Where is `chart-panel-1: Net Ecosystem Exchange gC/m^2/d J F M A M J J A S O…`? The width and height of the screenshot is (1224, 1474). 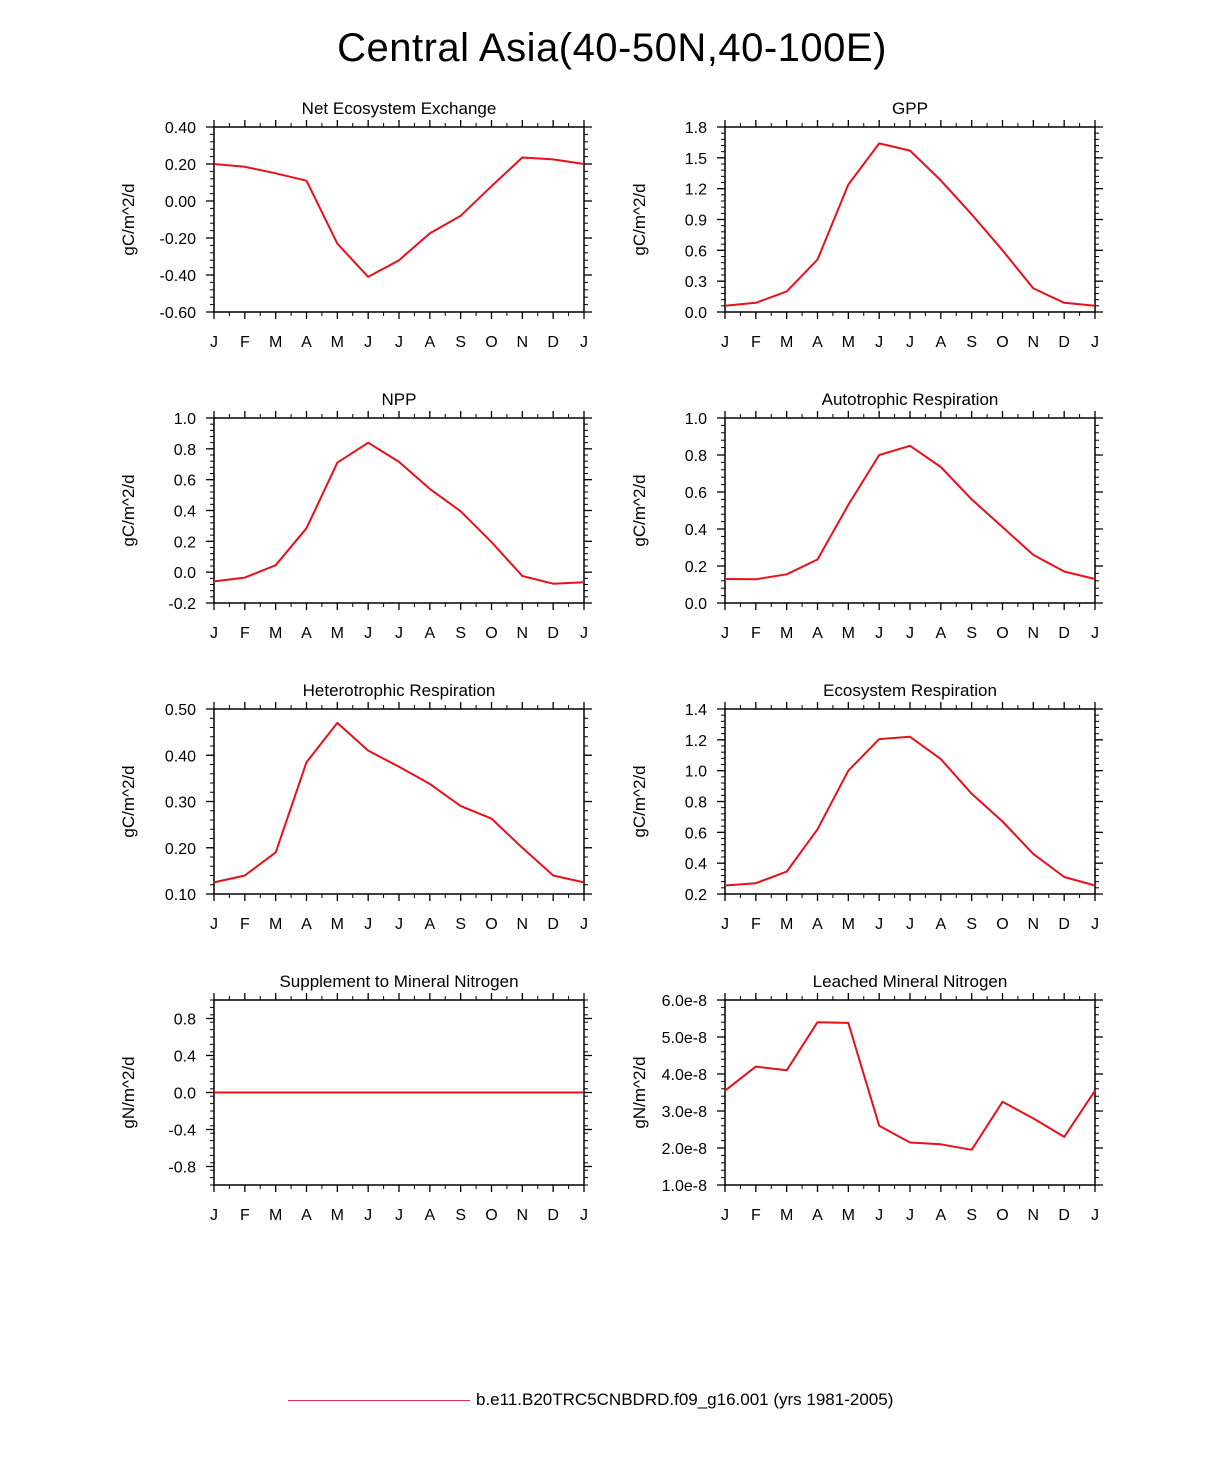 chart-panel-1: Net Ecosystem Exchange gC/m^2/d J F M A M J J A S O… is located at coordinates (355, 225).